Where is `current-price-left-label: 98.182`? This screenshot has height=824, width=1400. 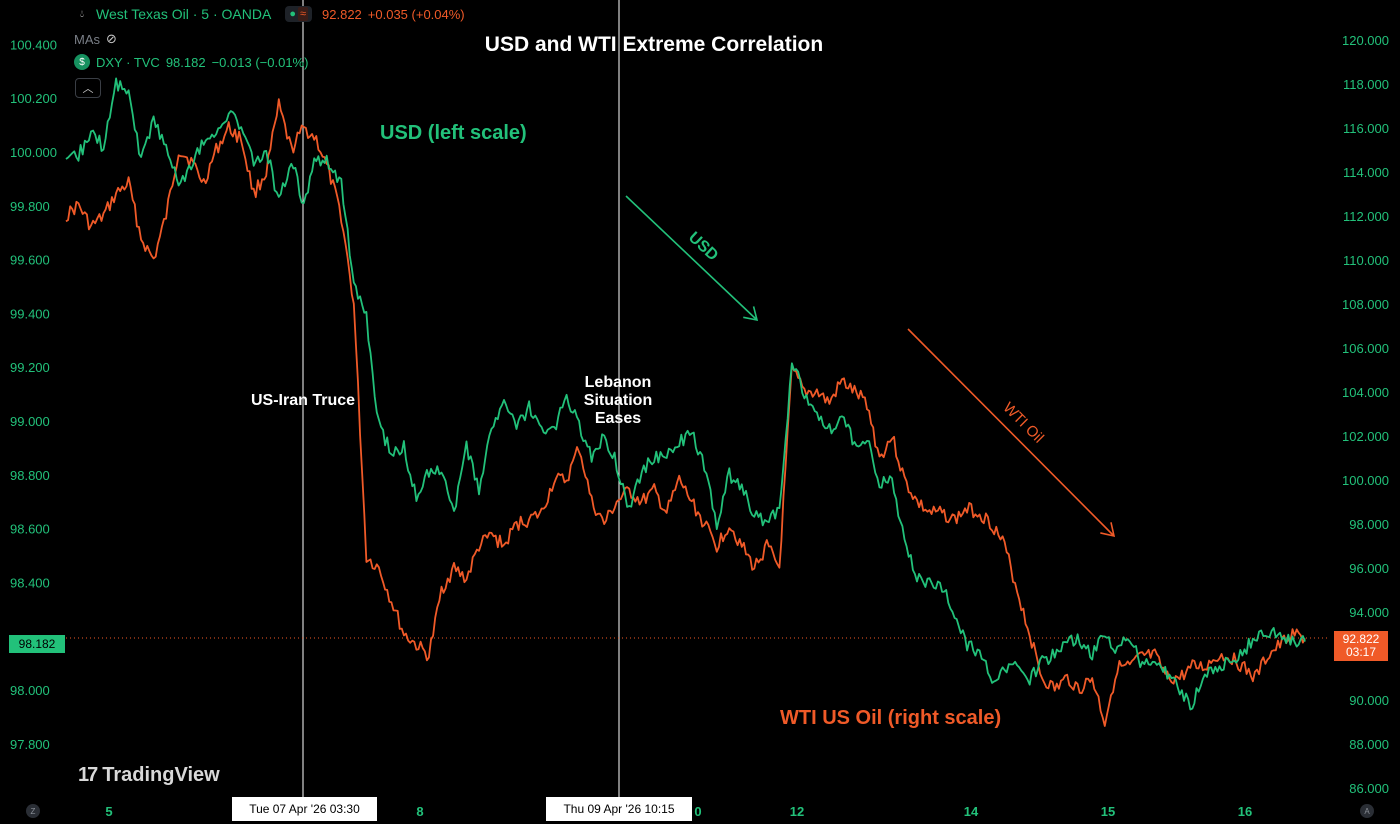
current-price-left-label: 98.182 is located at coordinates (37, 644).